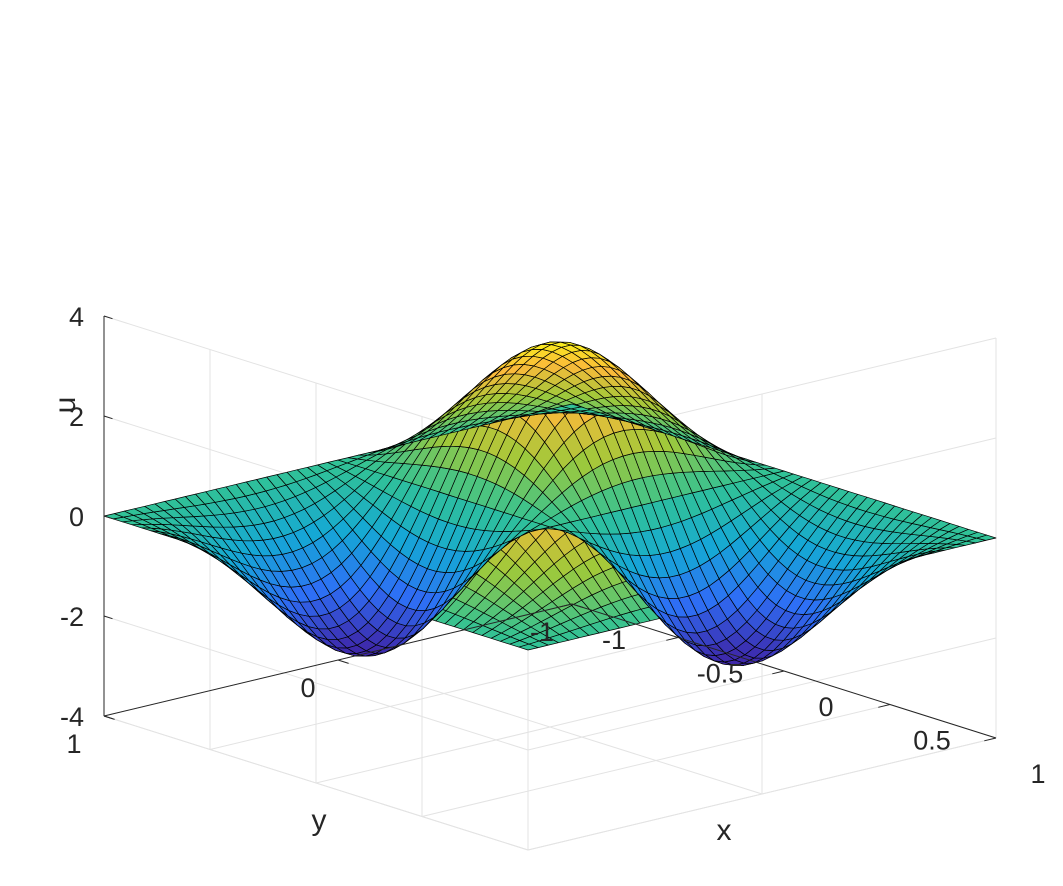 This screenshot has width=1063, height=886. Describe the element at coordinates (72, 617) in the screenshot. I see `z-tick-label: -2` at that location.